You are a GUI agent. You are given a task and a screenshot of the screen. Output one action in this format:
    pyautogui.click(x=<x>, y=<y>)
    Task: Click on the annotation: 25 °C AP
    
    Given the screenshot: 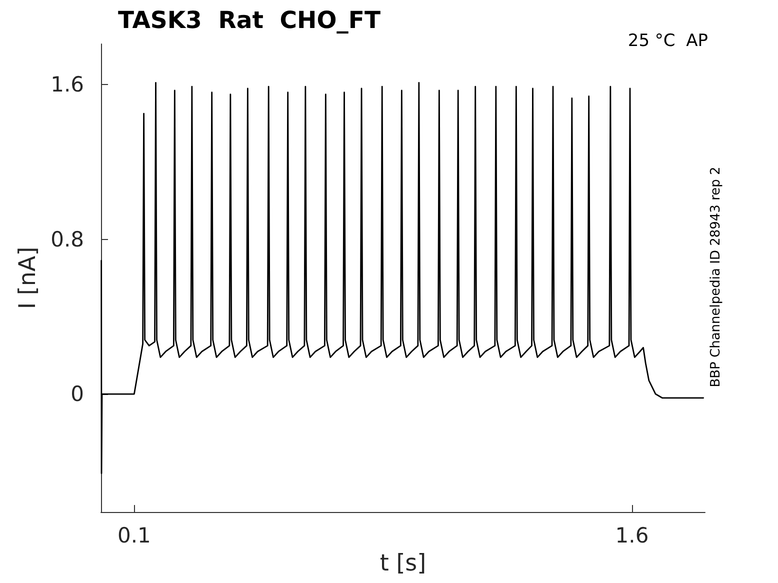 What is the action you would take?
    pyautogui.click(x=668, y=41)
    